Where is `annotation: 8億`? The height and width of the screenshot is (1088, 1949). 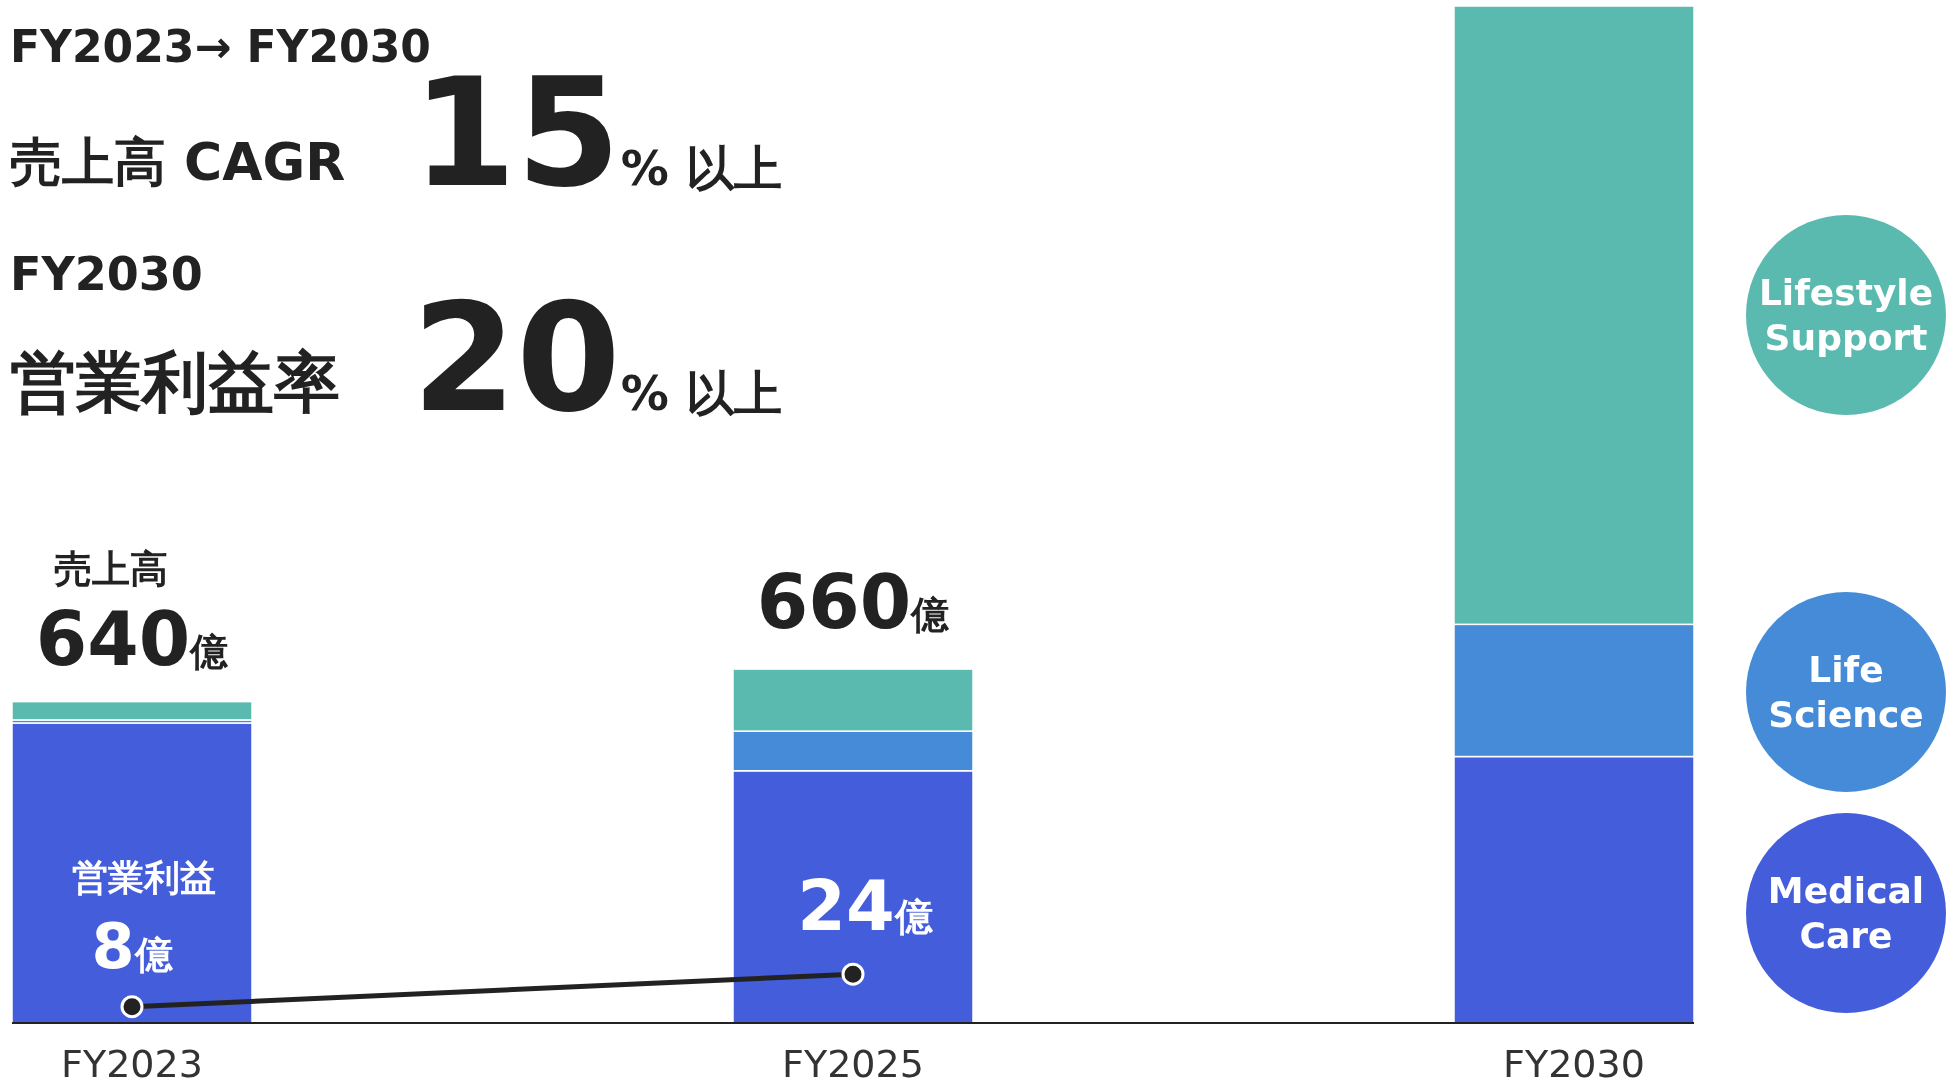 annotation: 8億 is located at coordinates (132, 946).